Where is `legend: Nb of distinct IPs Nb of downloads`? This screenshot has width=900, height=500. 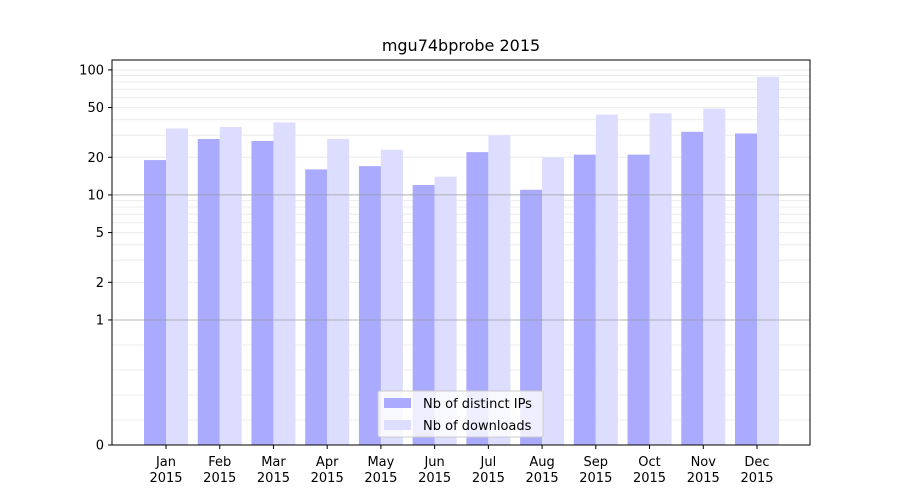 legend: Nb of distinct IPs Nb of downloads is located at coordinates (460, 414).